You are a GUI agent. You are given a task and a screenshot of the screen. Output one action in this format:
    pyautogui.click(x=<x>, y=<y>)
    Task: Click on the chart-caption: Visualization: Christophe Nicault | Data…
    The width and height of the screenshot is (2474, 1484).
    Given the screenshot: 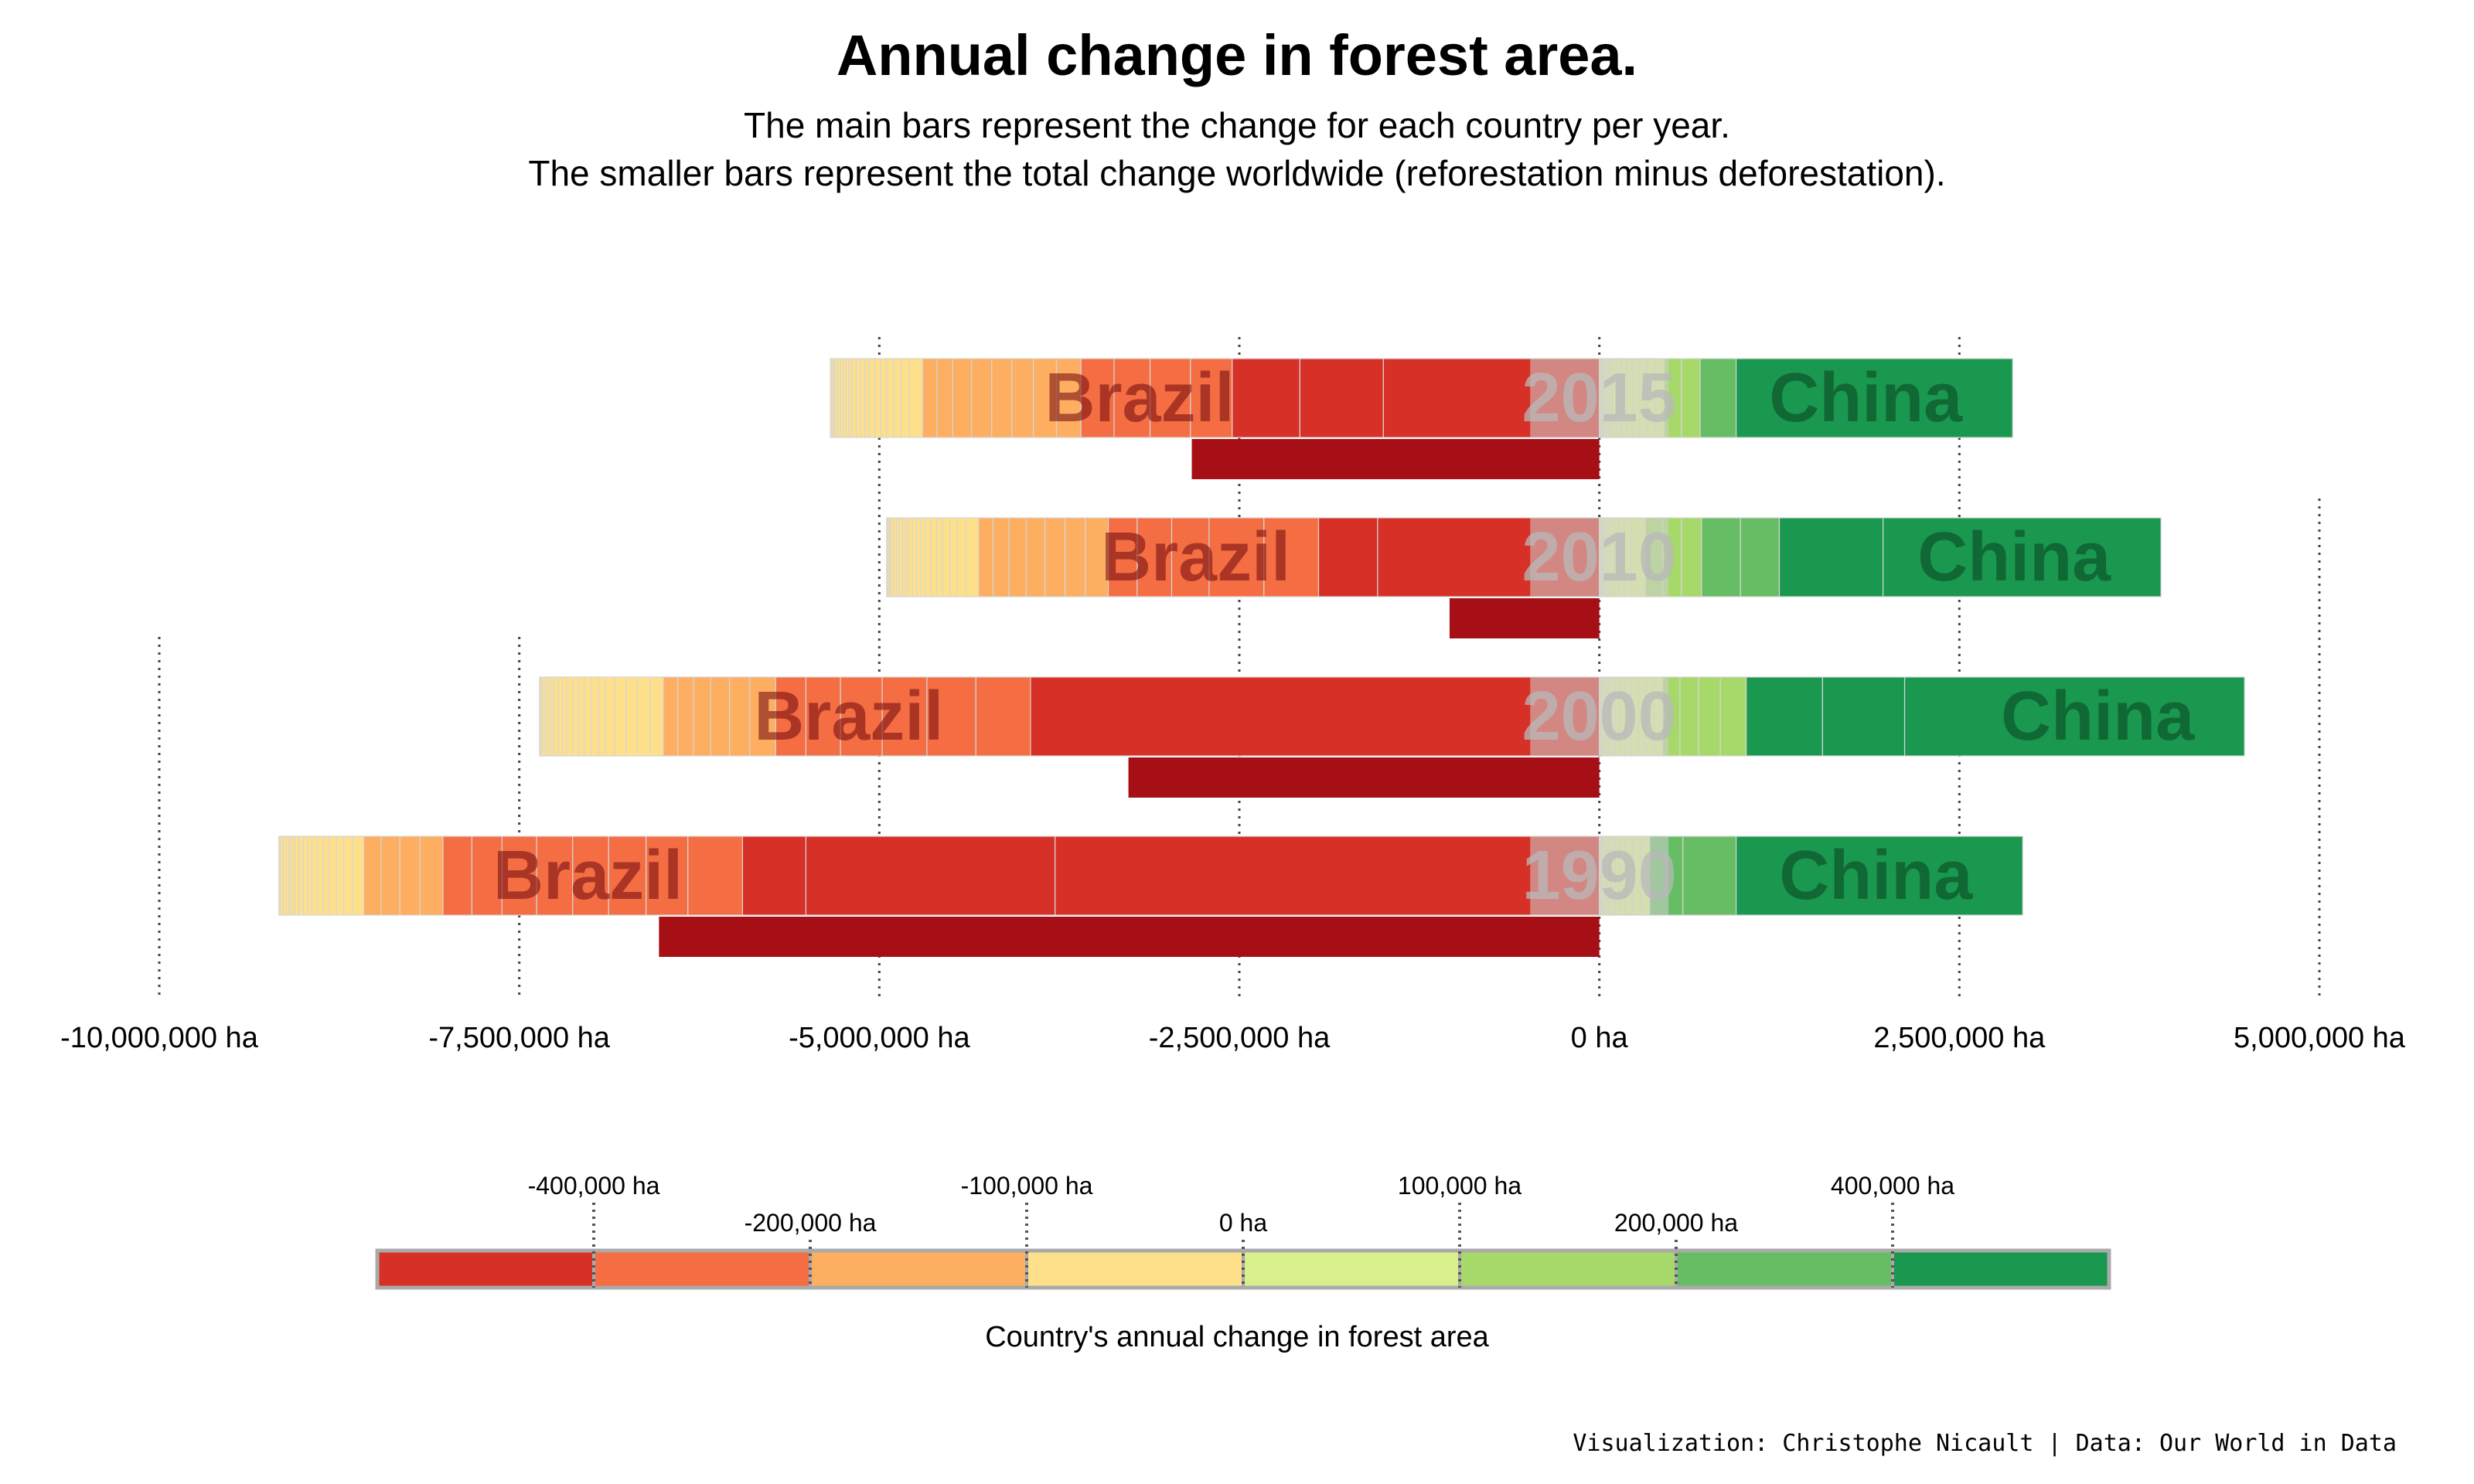 What is the action you would take?
    pyautogui.click(x=1985, y=1443)
    